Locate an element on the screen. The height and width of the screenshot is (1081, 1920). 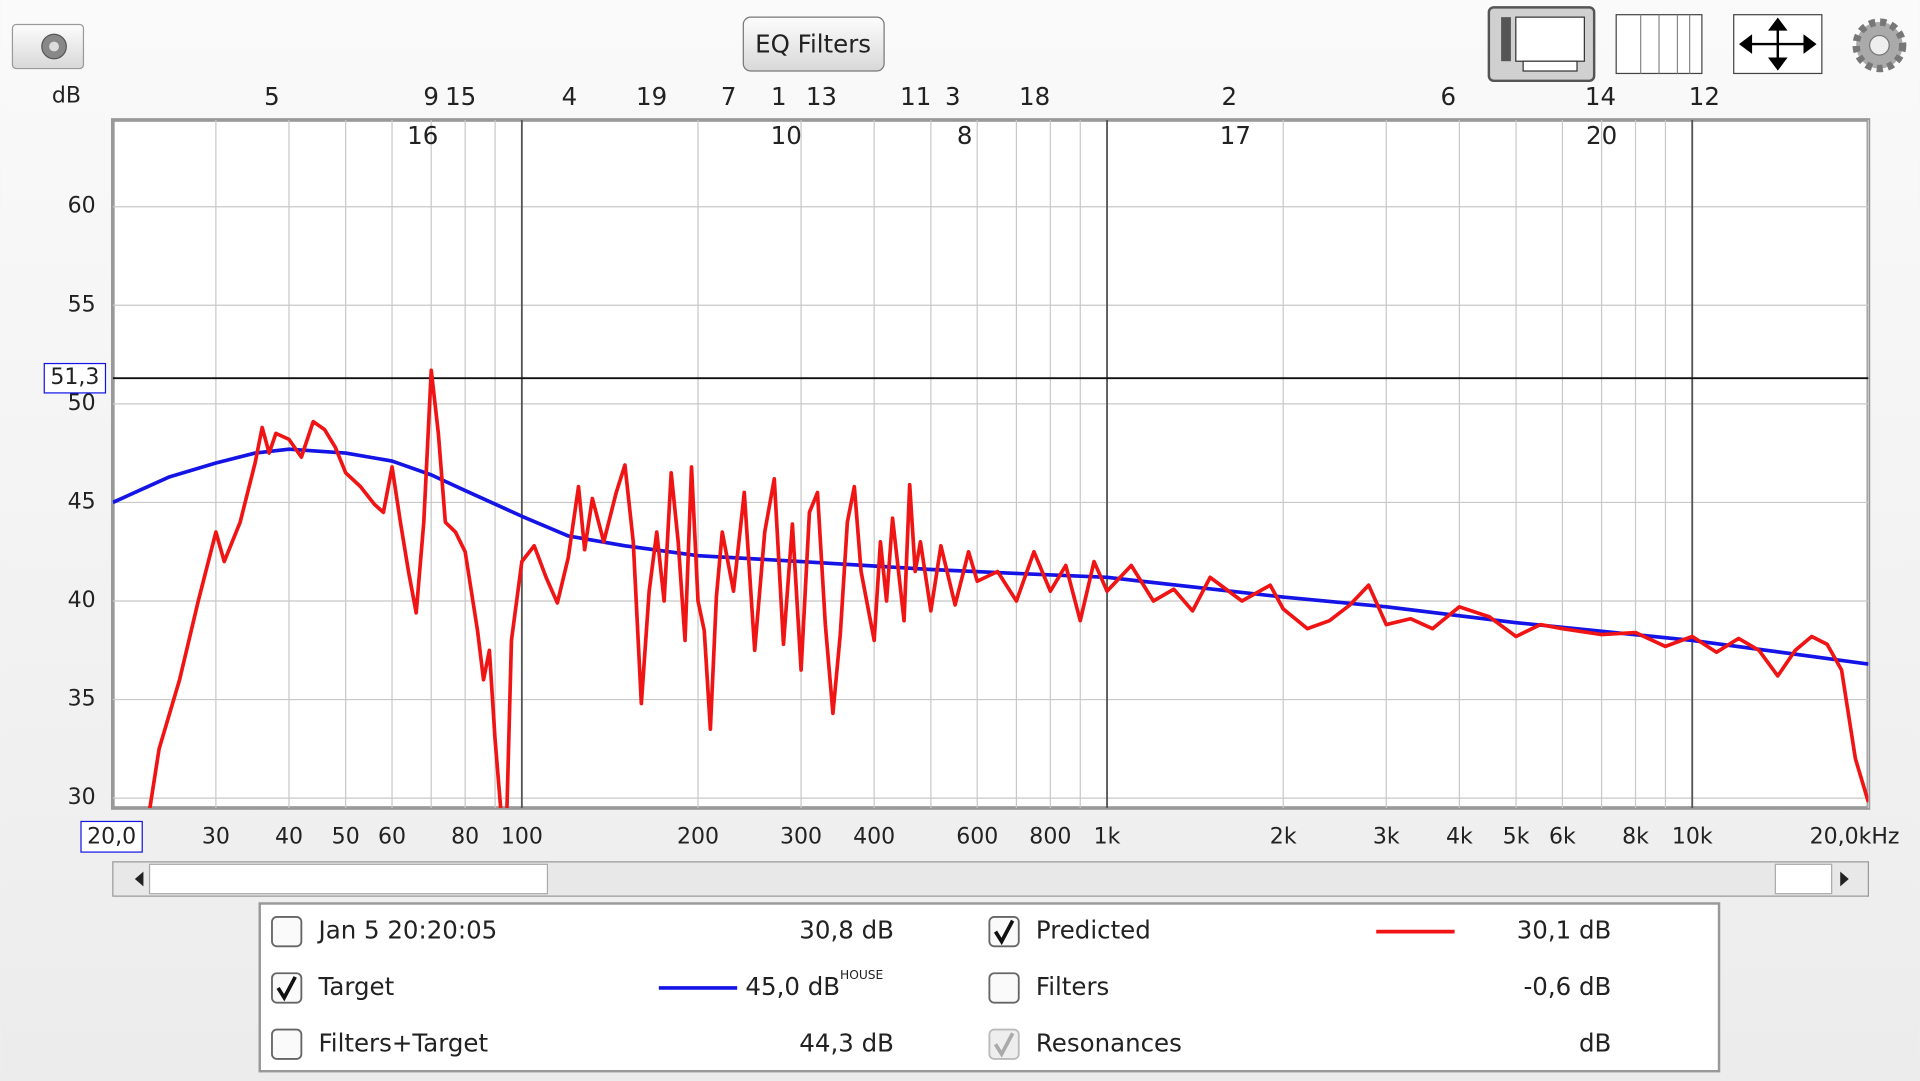
x-tick-label: 300 is located at coordinates (801, 836).